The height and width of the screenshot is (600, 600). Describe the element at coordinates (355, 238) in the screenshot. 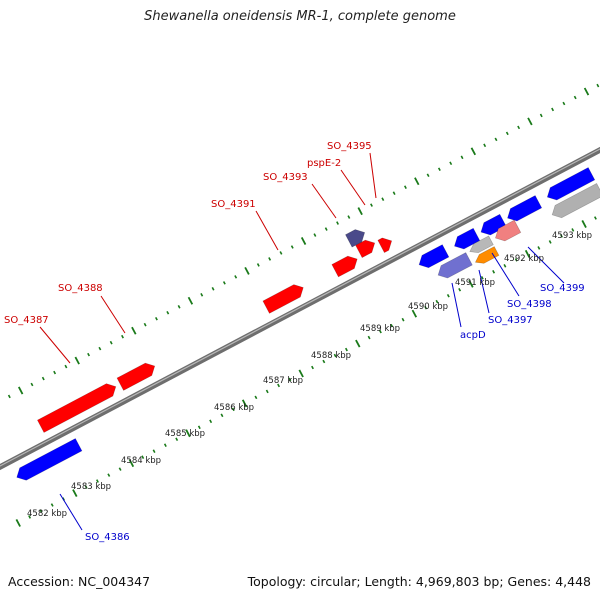

I see `gene-arrow-so4395` at that location.